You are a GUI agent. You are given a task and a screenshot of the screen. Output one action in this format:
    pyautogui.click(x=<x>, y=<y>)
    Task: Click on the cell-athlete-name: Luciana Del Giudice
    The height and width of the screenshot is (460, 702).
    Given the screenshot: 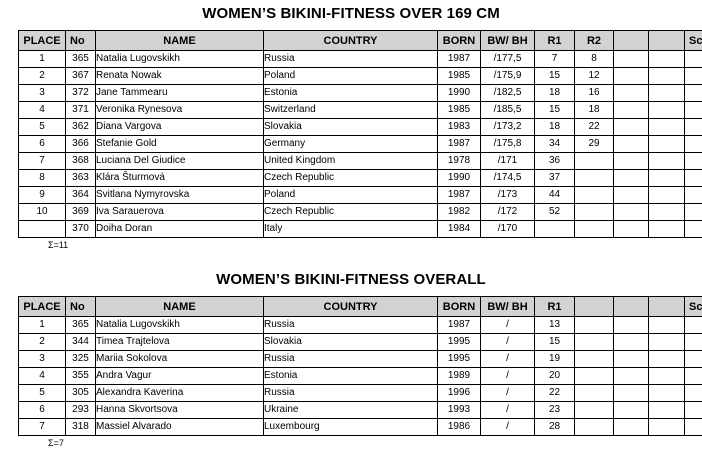 What is the action you would take?
    pyautogui.click(x=179, y=161)
    